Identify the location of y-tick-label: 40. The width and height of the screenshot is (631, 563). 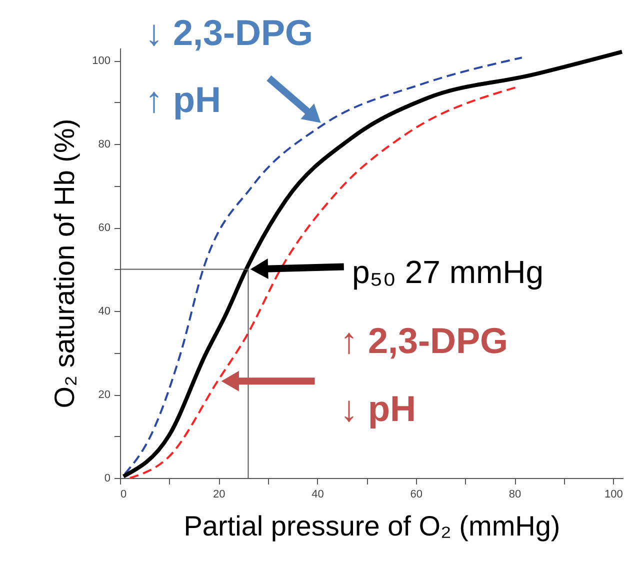
(104, 312).